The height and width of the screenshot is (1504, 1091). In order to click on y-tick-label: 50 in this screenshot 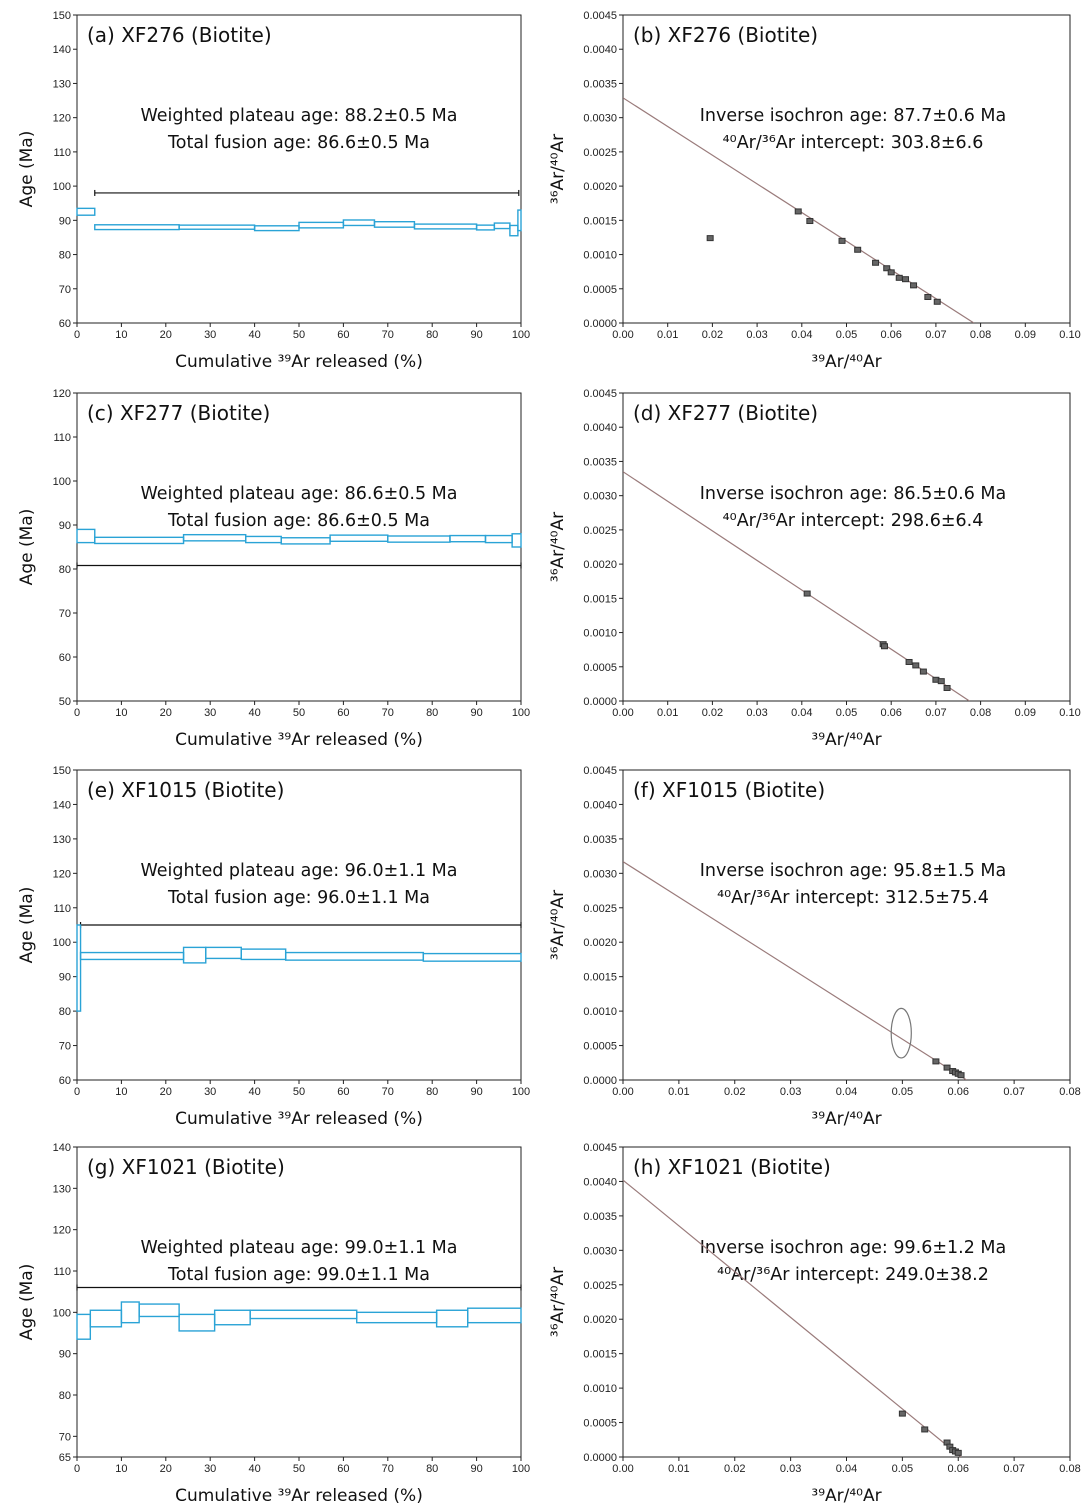, I will do `click(65, 702)`.